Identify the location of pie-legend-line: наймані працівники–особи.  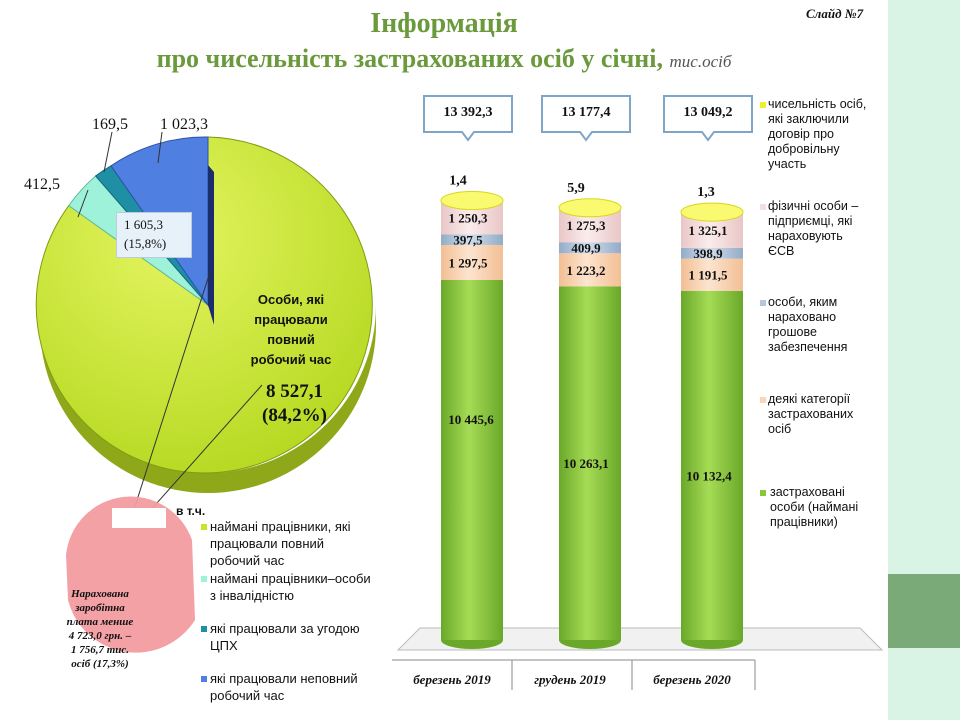
(290, 578).